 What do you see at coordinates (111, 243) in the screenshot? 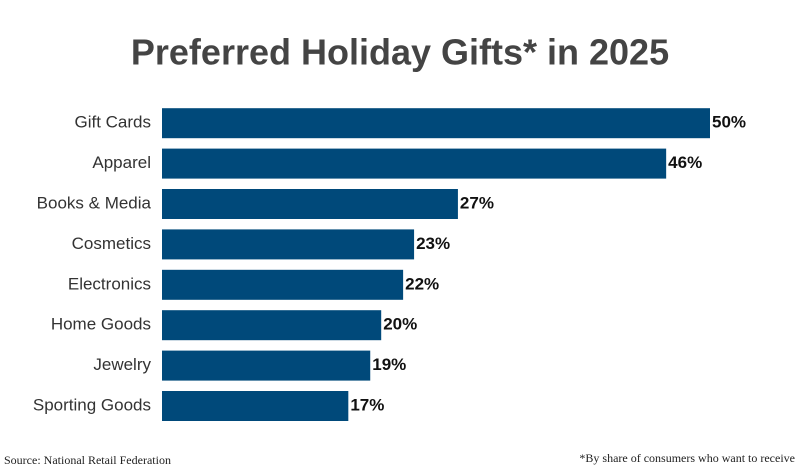
I see `category-label: Cosmetics` at bounding box center [111, 243].